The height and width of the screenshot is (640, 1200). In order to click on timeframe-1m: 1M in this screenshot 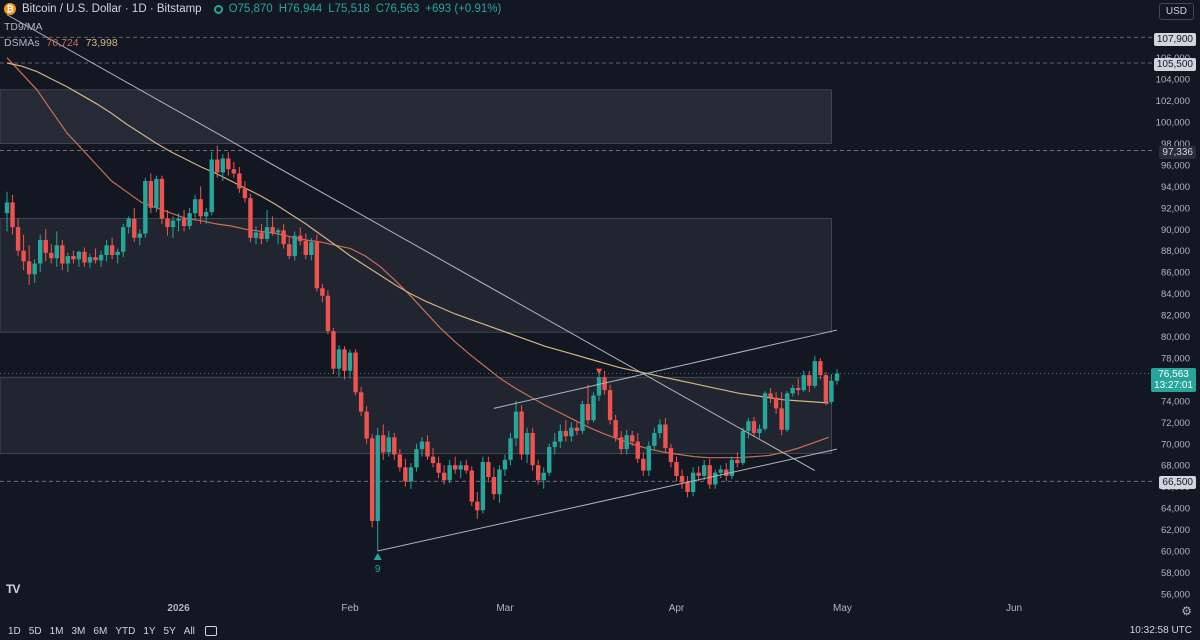, I will do `click(56, 631)`.